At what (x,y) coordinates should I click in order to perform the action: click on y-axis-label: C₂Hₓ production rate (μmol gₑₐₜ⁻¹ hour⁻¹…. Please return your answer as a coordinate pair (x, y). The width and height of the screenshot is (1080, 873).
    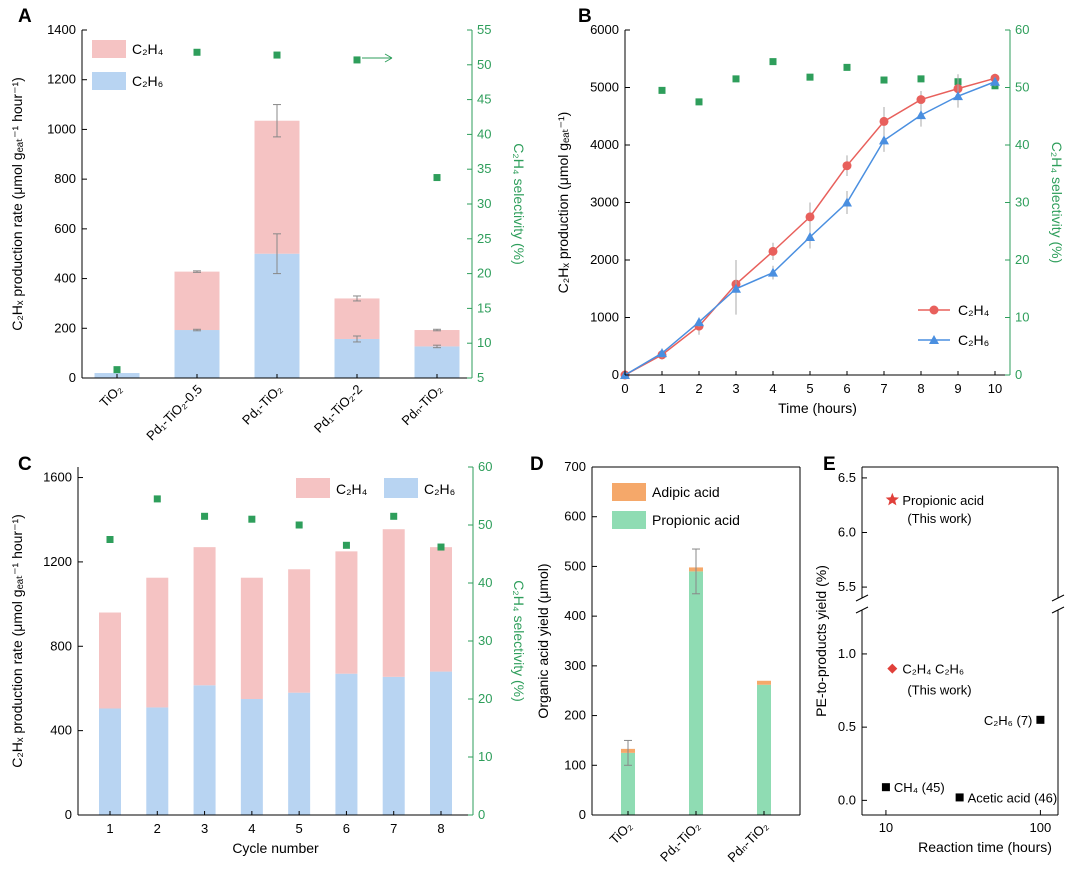
    Looking at the image, I should click on (17, 204).